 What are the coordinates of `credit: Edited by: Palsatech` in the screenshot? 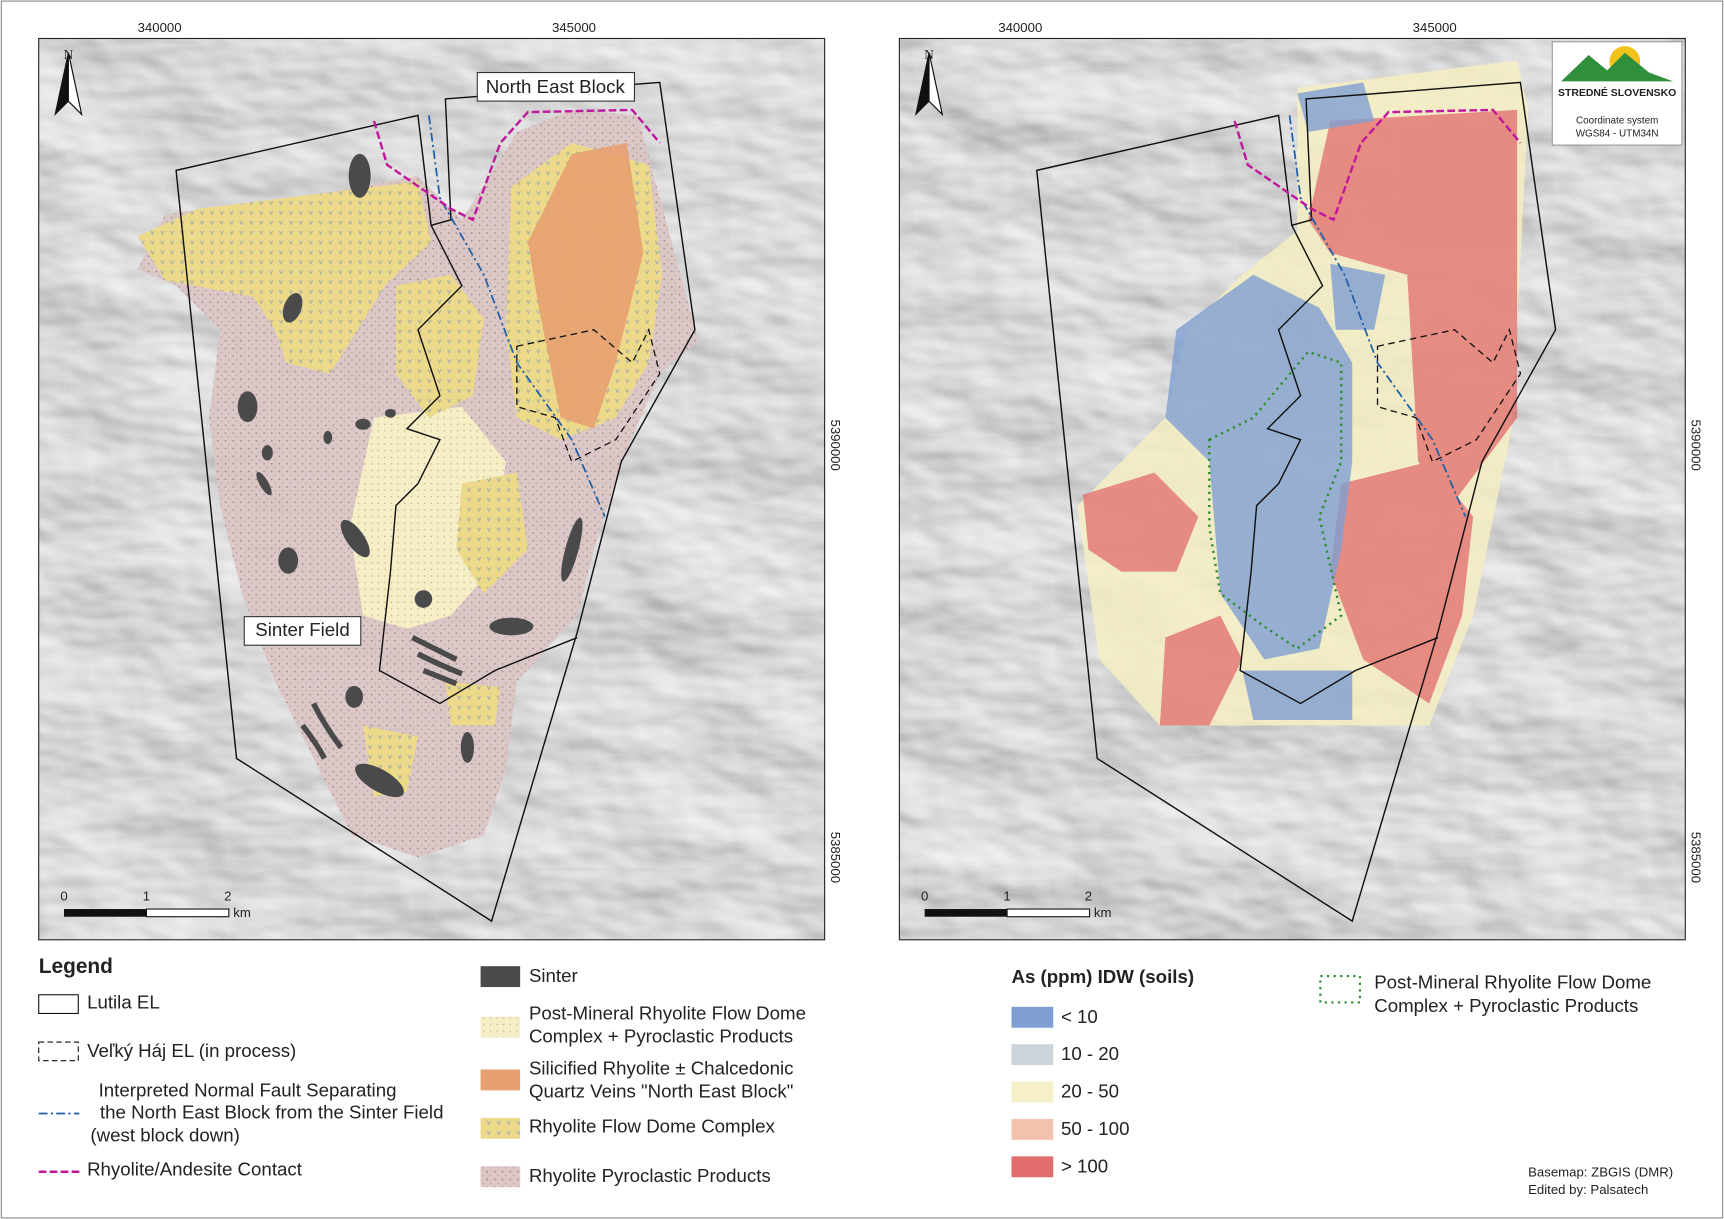 It's located at (1588, 1189).